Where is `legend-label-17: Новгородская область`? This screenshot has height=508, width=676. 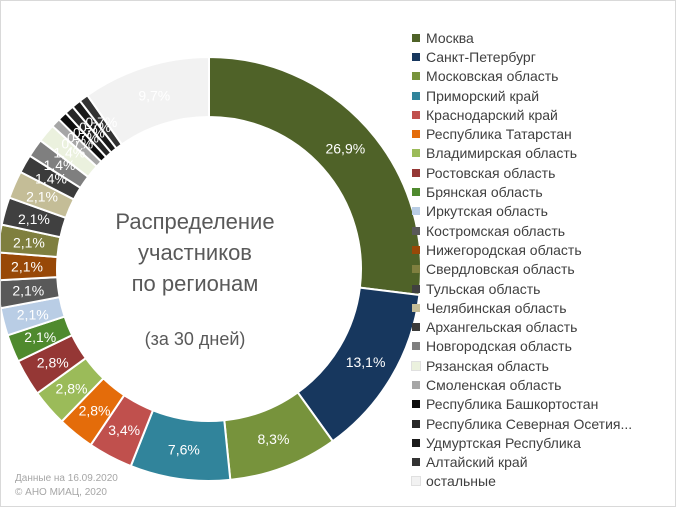
legend-label-17: Новгородская область is located at coordinates (499, 346).